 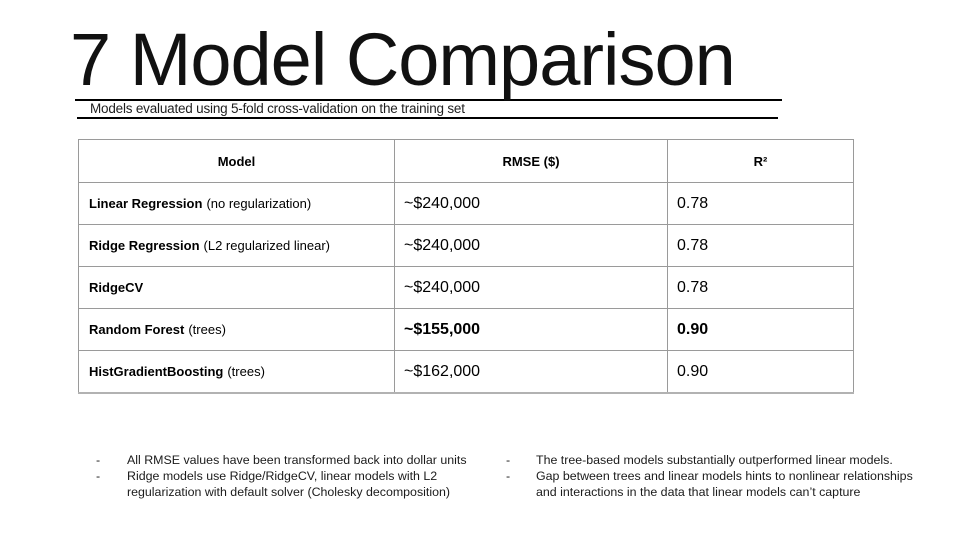 I want to click on model-cell: Random Forest (trees), so click(x=236, y=329).